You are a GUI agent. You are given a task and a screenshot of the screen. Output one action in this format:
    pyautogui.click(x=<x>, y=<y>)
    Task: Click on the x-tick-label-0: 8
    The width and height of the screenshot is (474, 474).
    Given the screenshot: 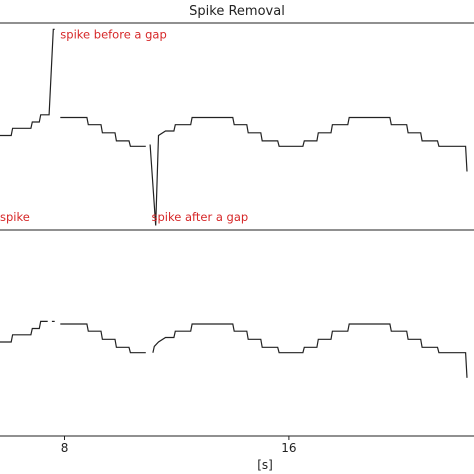 What is the action you would take?
    pyautogui.click(x=65, y=448)
    